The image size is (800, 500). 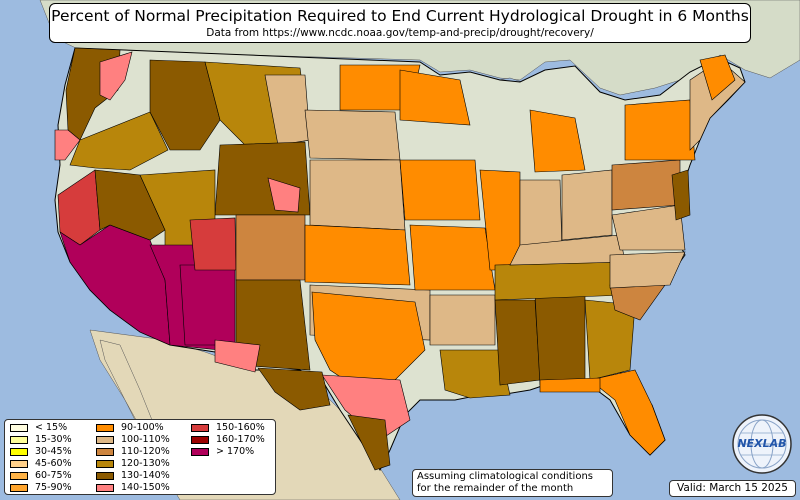 I want to click on legend-item: 140-150%, so click(x=143, y=488).